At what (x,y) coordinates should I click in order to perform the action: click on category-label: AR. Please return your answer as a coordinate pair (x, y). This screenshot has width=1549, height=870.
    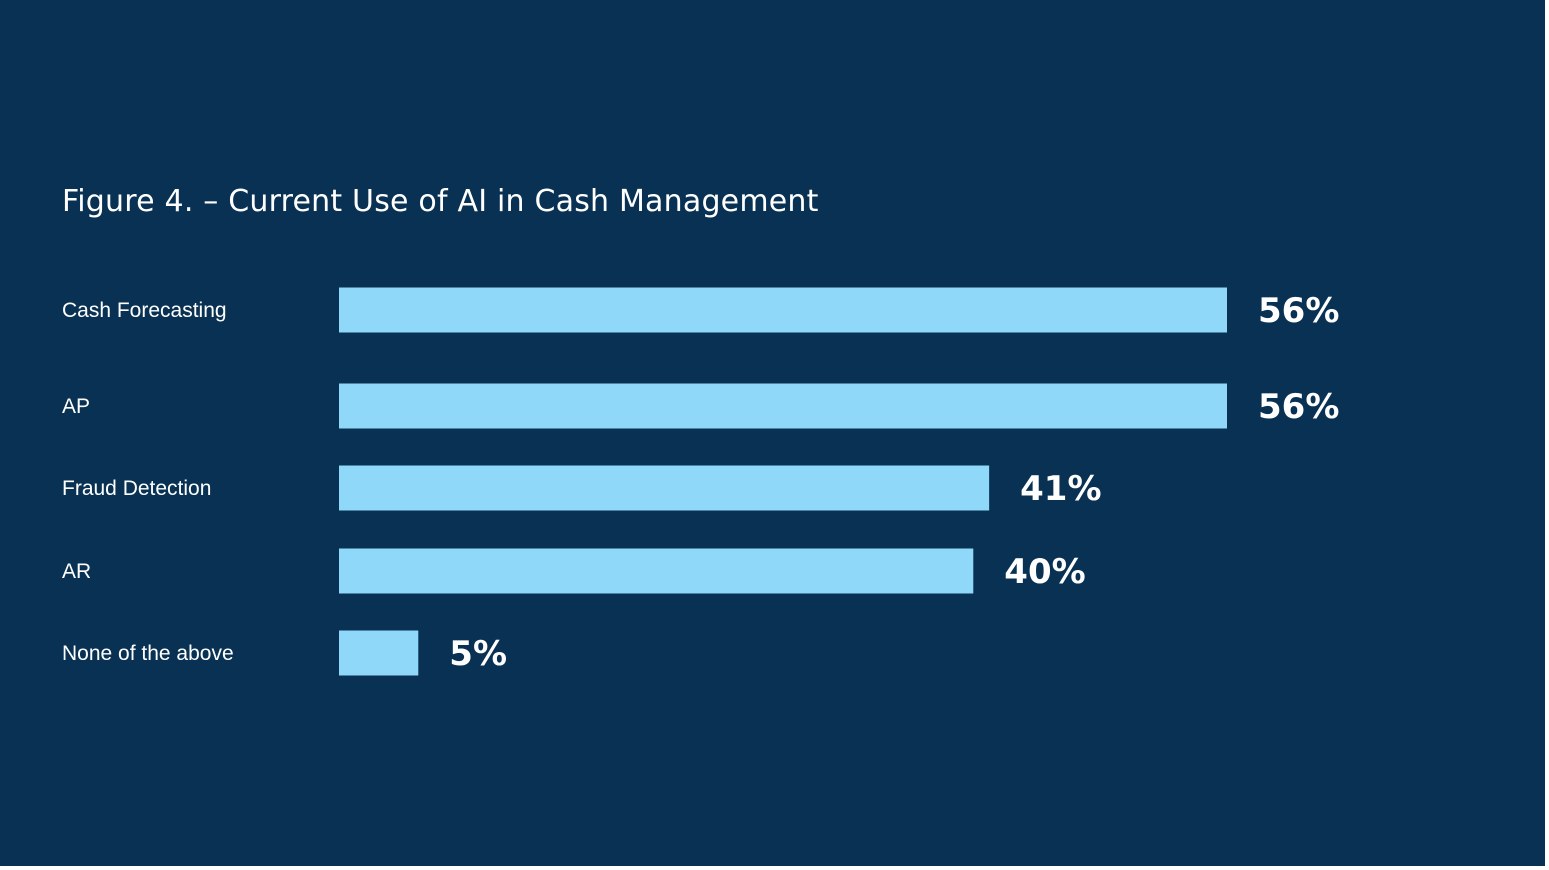
    Looking at the image, I should click on (76, 571).